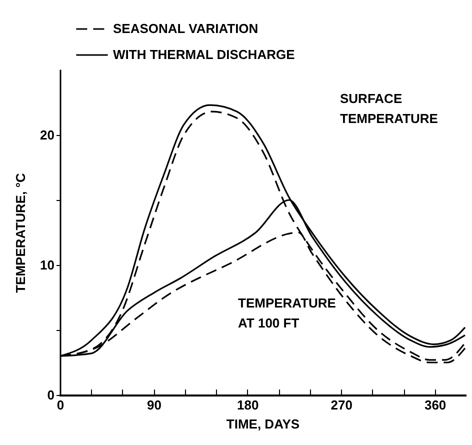  Describe the element at coordinates (389, 108) in the screenshot. I see `annotation: SURFACE TEMPERATURE` at that location.